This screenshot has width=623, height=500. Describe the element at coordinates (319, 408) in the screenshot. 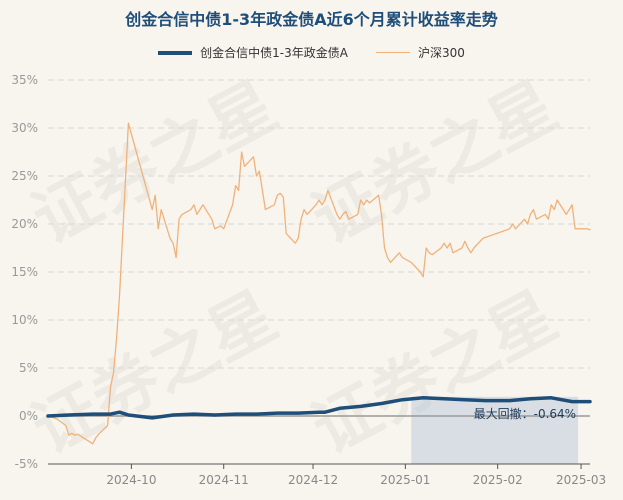

I see `series-line-fund` at that location.